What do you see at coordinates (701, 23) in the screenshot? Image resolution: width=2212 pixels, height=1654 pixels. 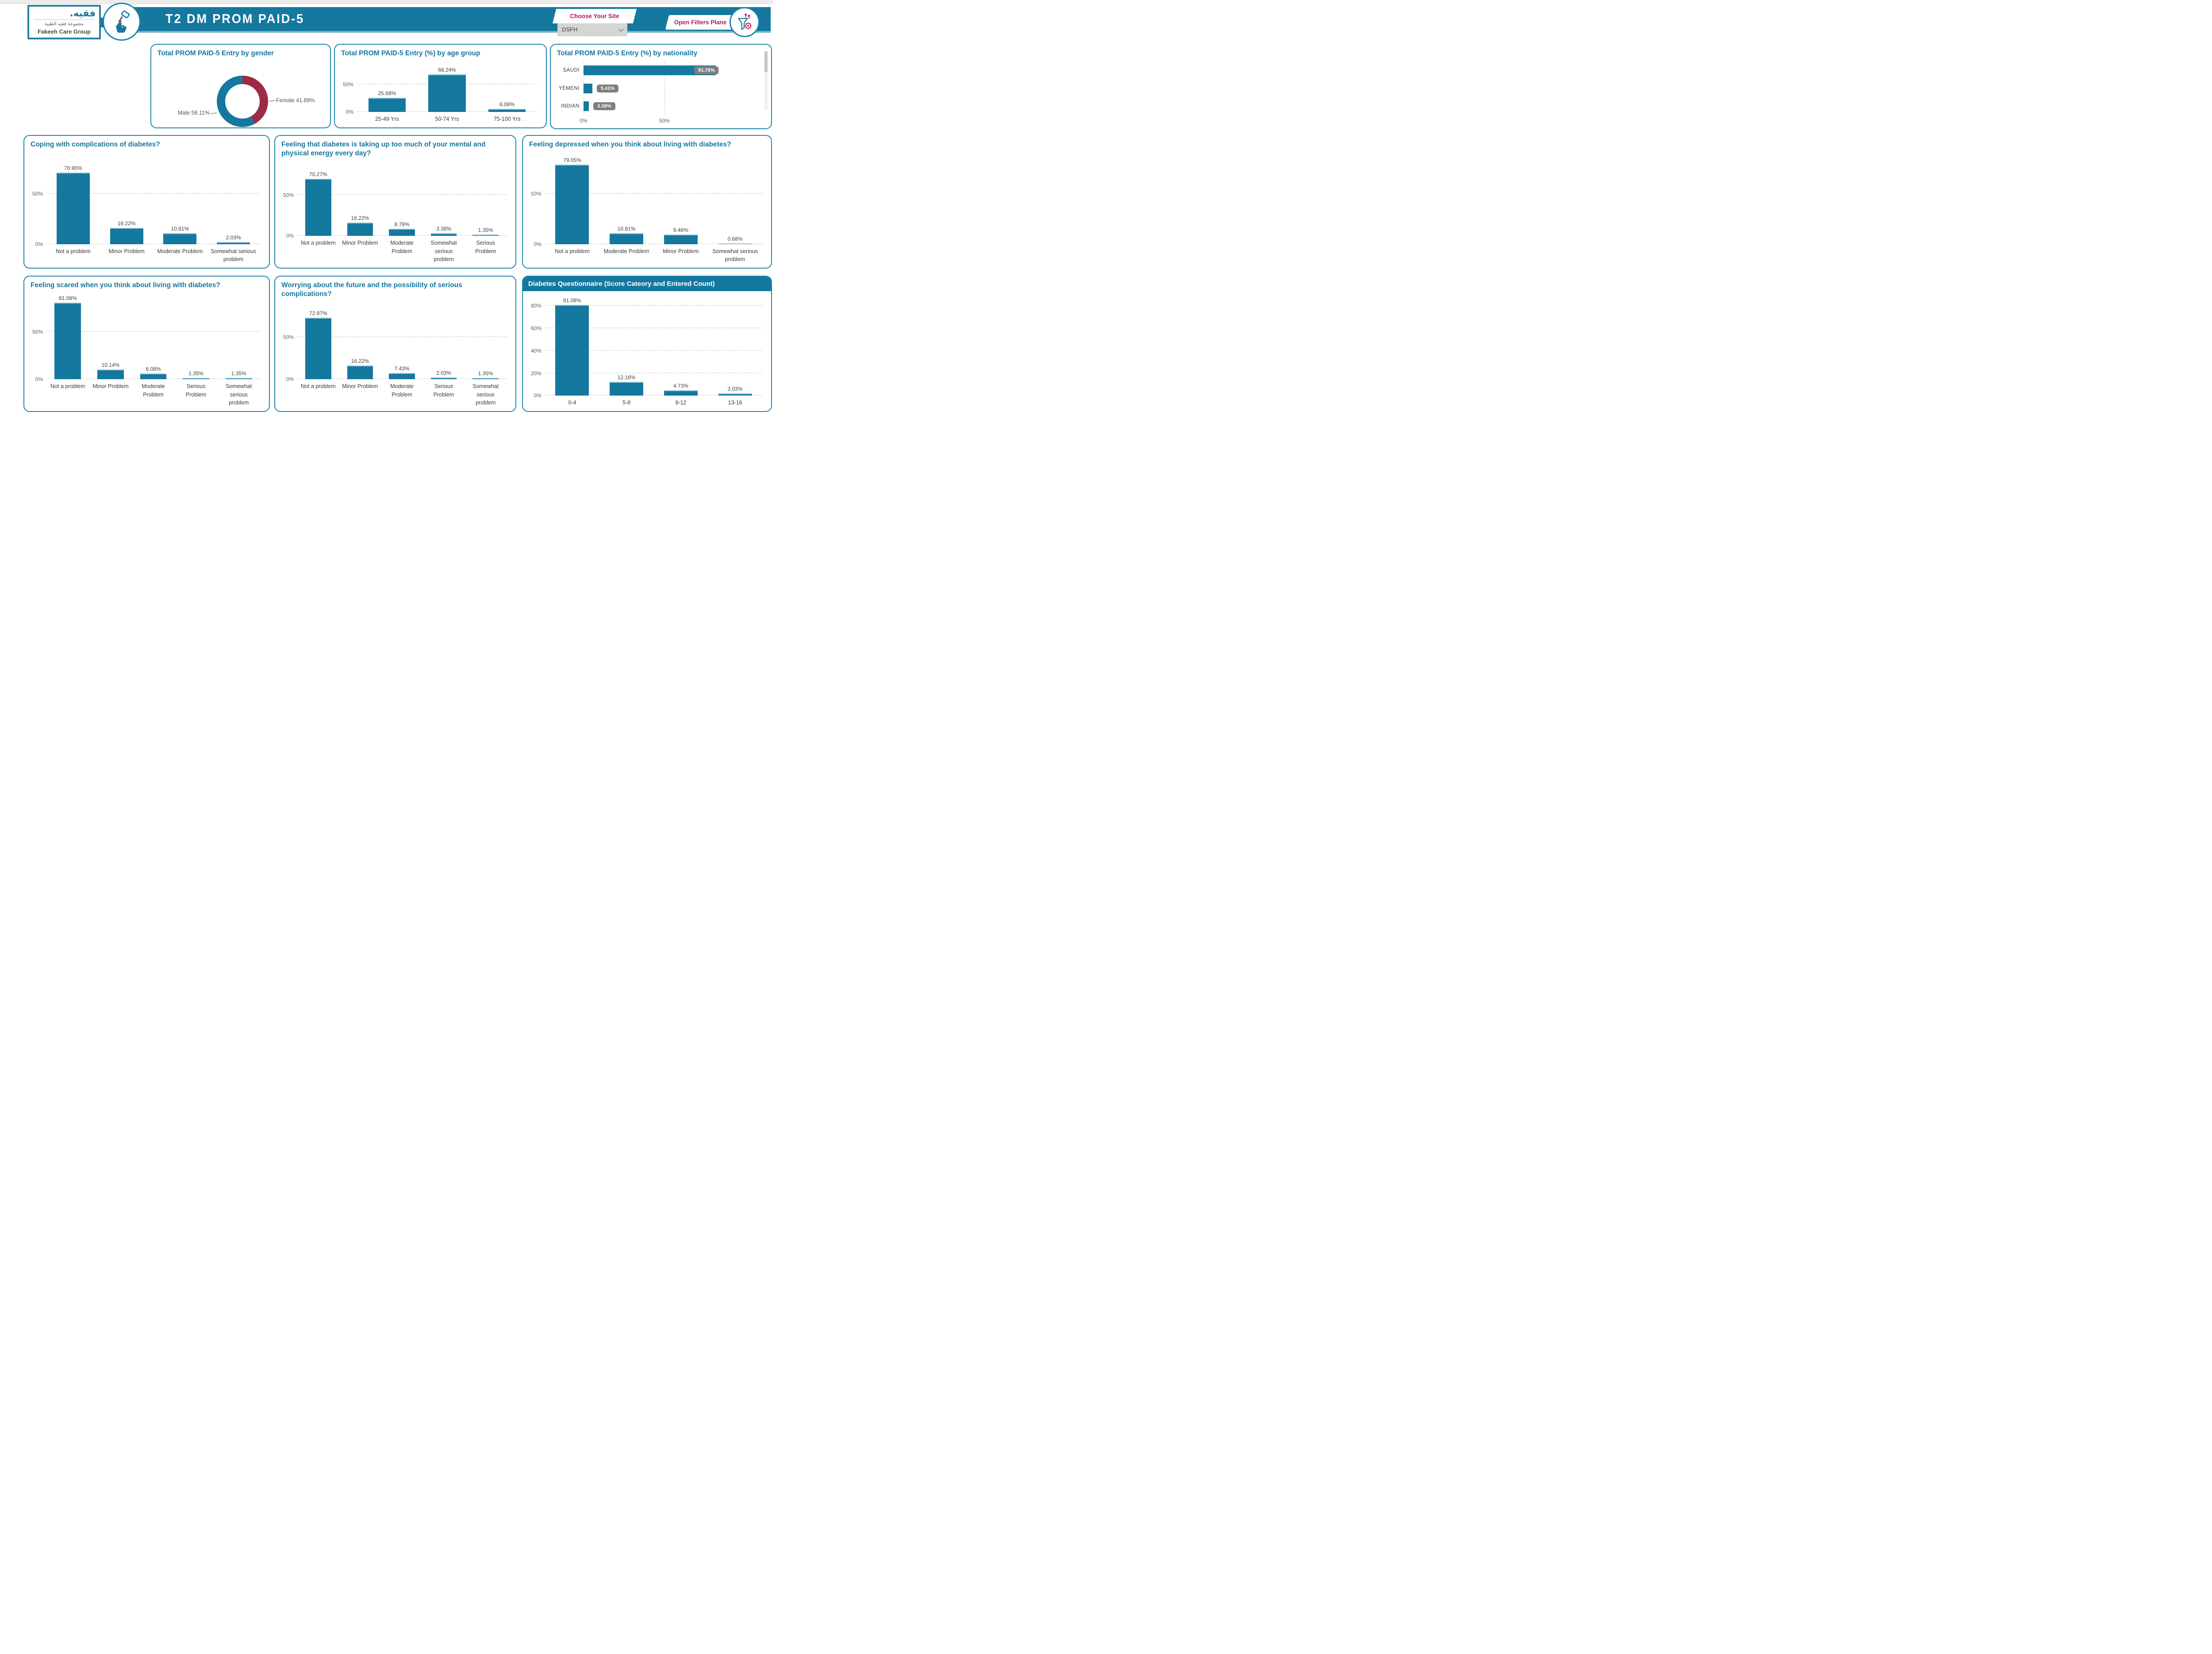 I see `open-filters-button: Open Filters Plane` at bounding box center [701, 23].